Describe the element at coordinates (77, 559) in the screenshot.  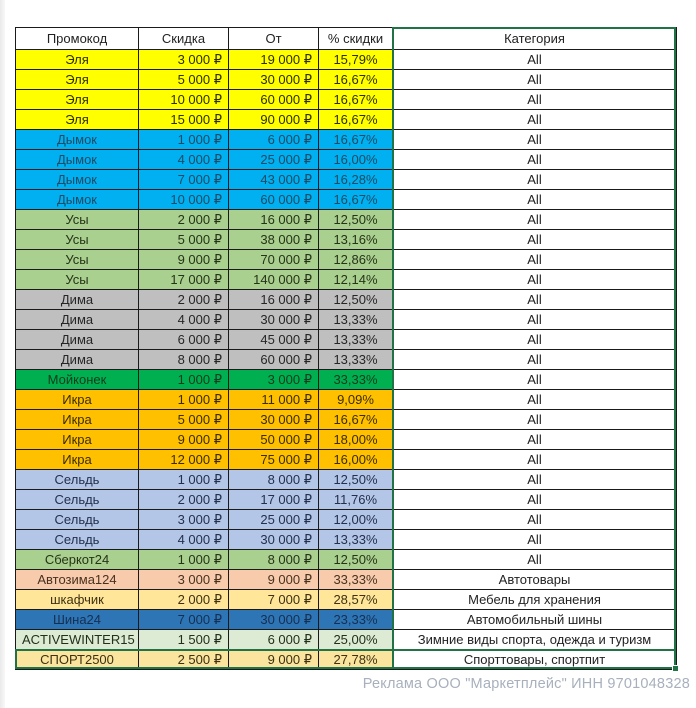
I see `promo-cell: Сберкот24` at that location.